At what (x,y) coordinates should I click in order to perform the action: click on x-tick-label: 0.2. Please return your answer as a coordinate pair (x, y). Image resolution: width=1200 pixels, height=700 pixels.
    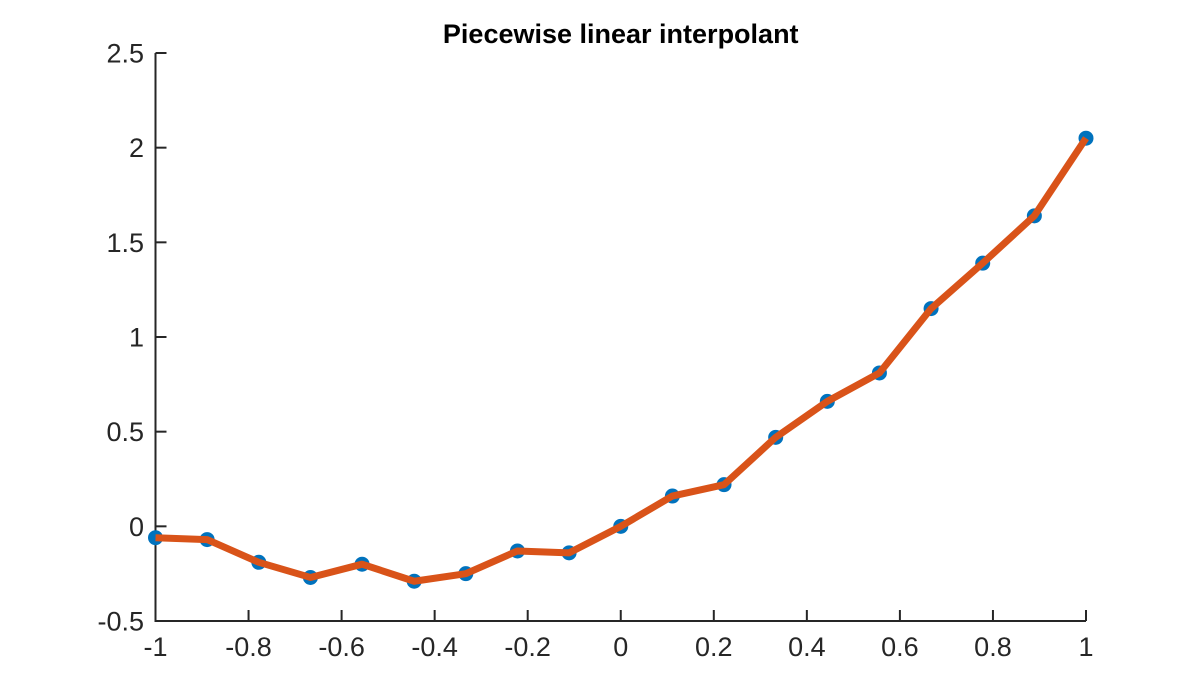
    Looking at the image, I should click on (714, 647).